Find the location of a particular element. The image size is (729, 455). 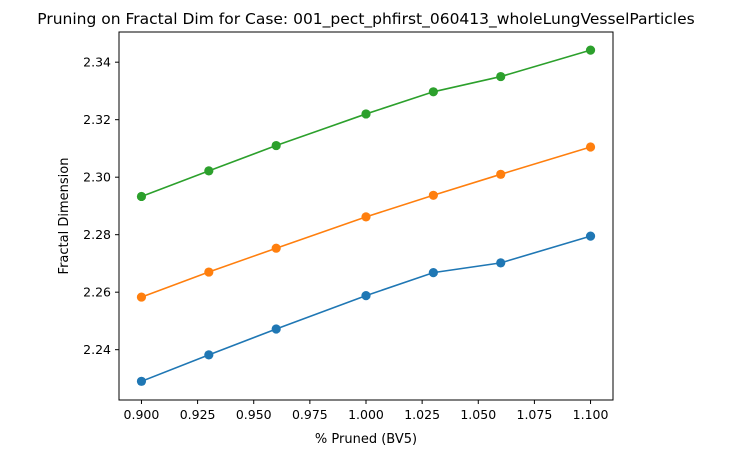

y-axis: 2.24 2.26 2.28 2.30 2.32 2.34 is located at coordinates (101, 206).